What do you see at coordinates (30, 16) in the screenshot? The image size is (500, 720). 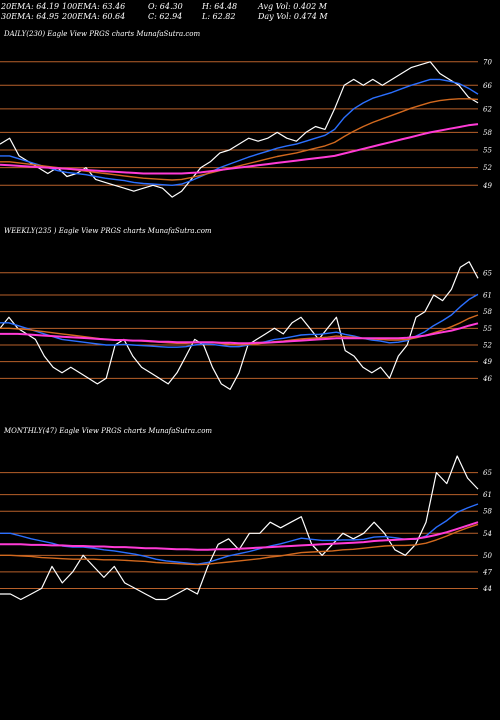 I see `ema30-value: 30EMA: 64.95` at bounding box center [30, 16].